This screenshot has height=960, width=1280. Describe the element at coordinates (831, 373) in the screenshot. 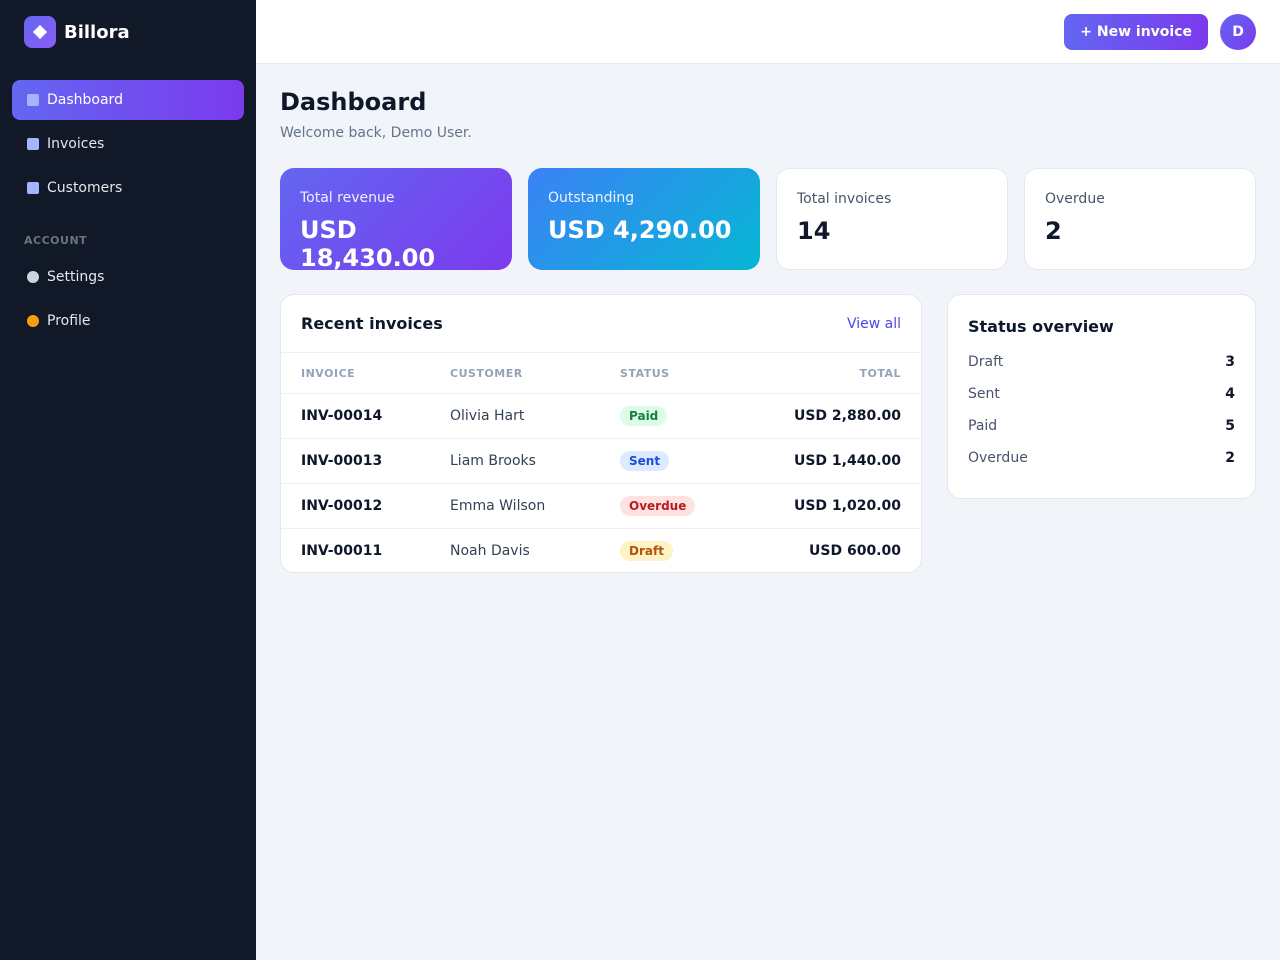

I see `column-header: TOTAL` at that location.